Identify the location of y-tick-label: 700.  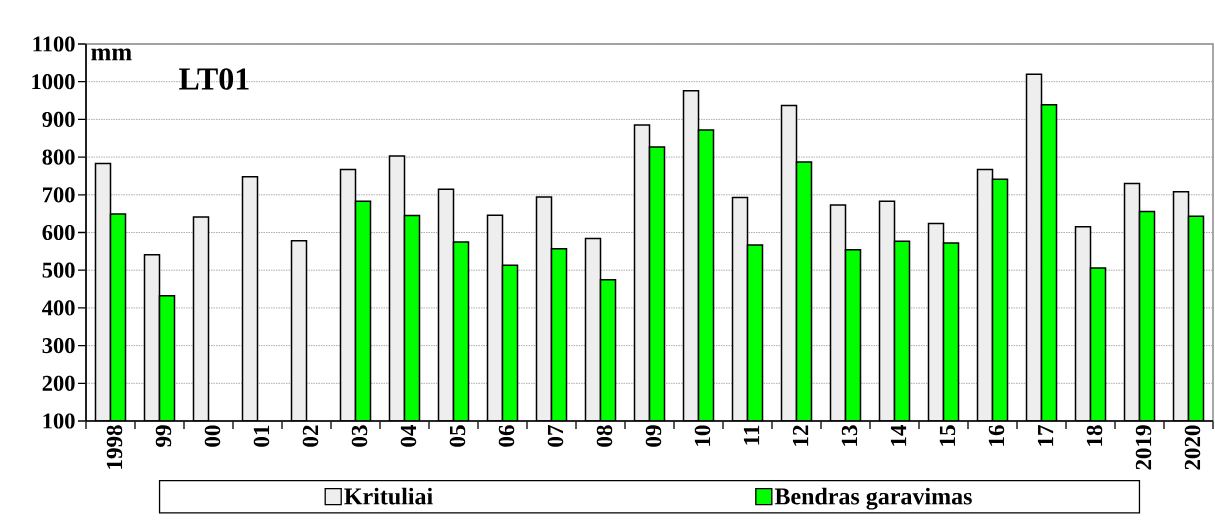
(59, 195).